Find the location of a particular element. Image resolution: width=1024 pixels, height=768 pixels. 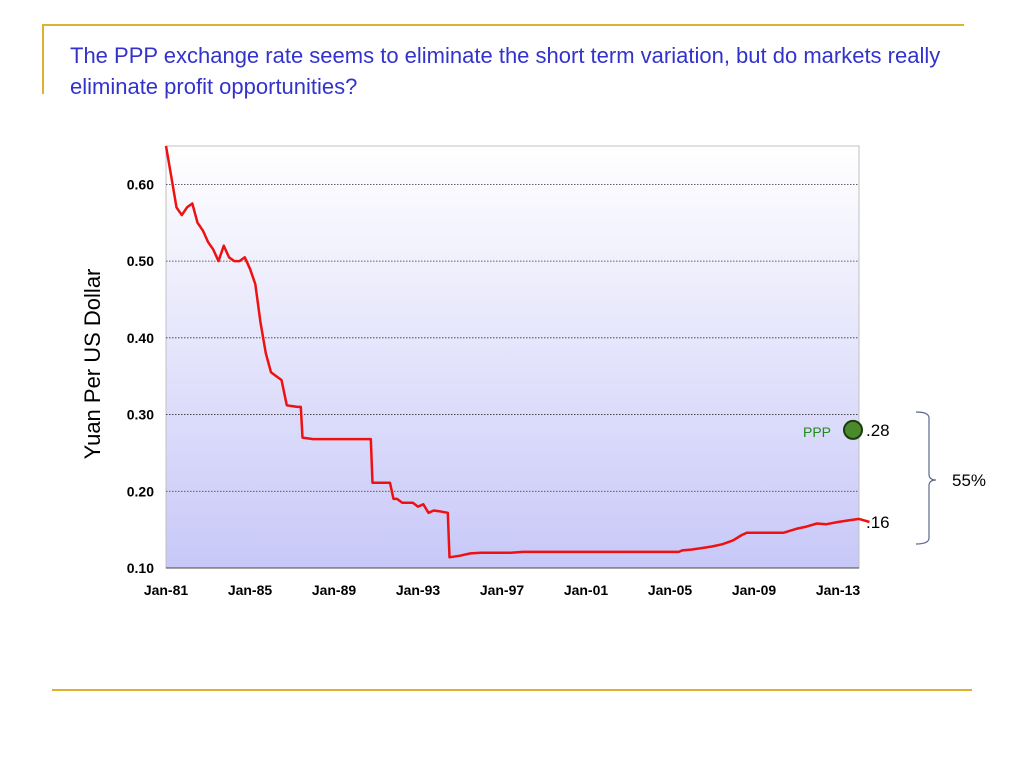

y-axis-label: Yuan Per US Dollar is located at coordinates (92, 364).